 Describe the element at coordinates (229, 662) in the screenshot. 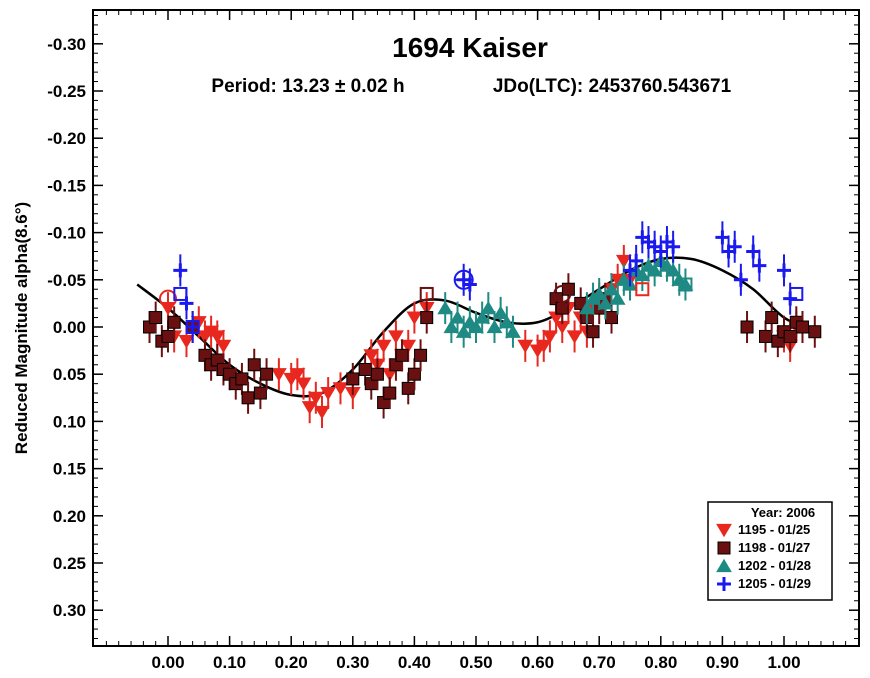

I see `x-tick-label: 0.10` at that location.